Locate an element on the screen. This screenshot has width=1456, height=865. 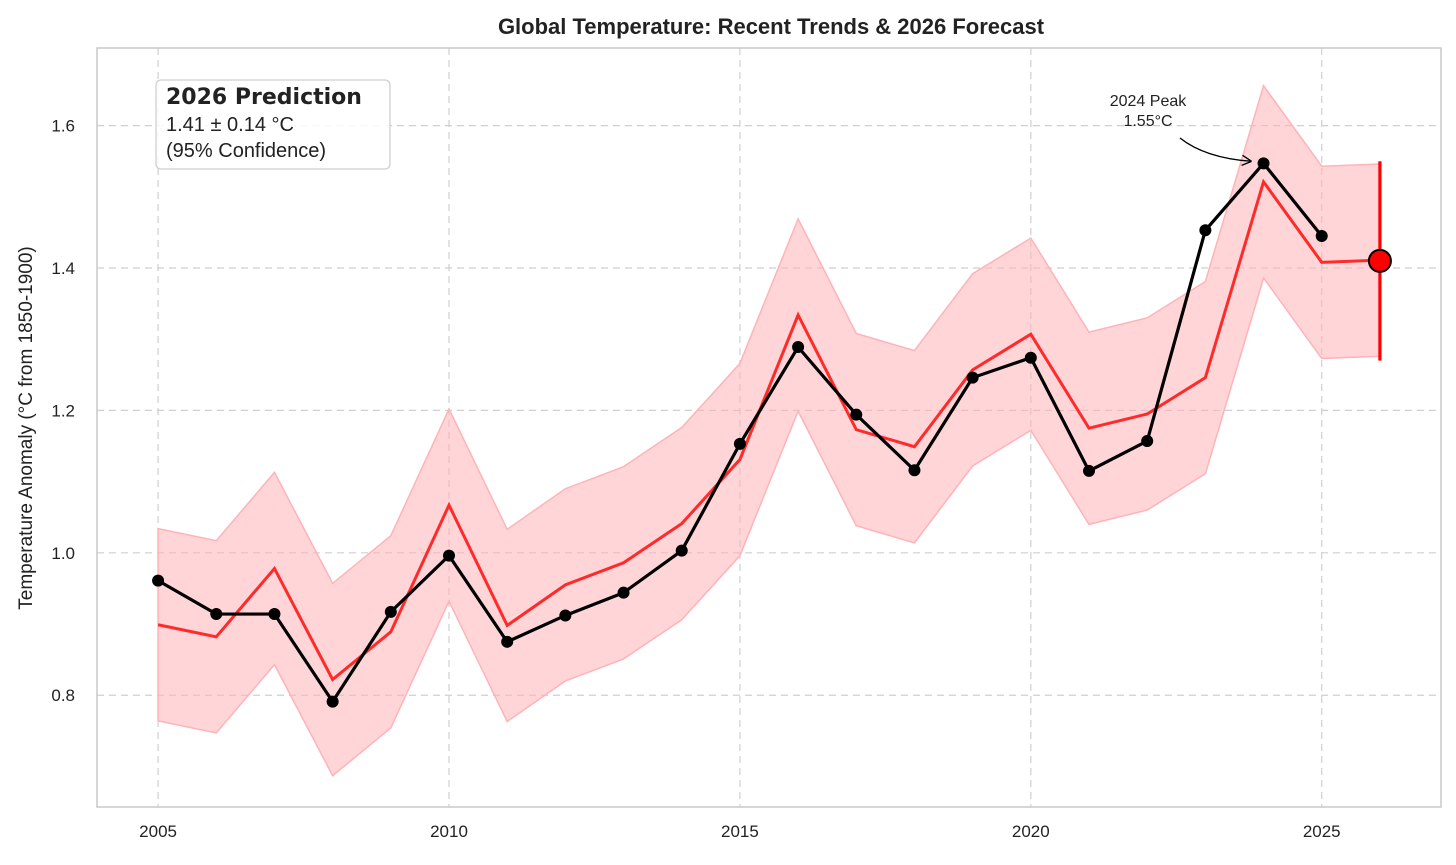
peak-annotation-label: 2024 Peak is located at coordinates (1149, 101).